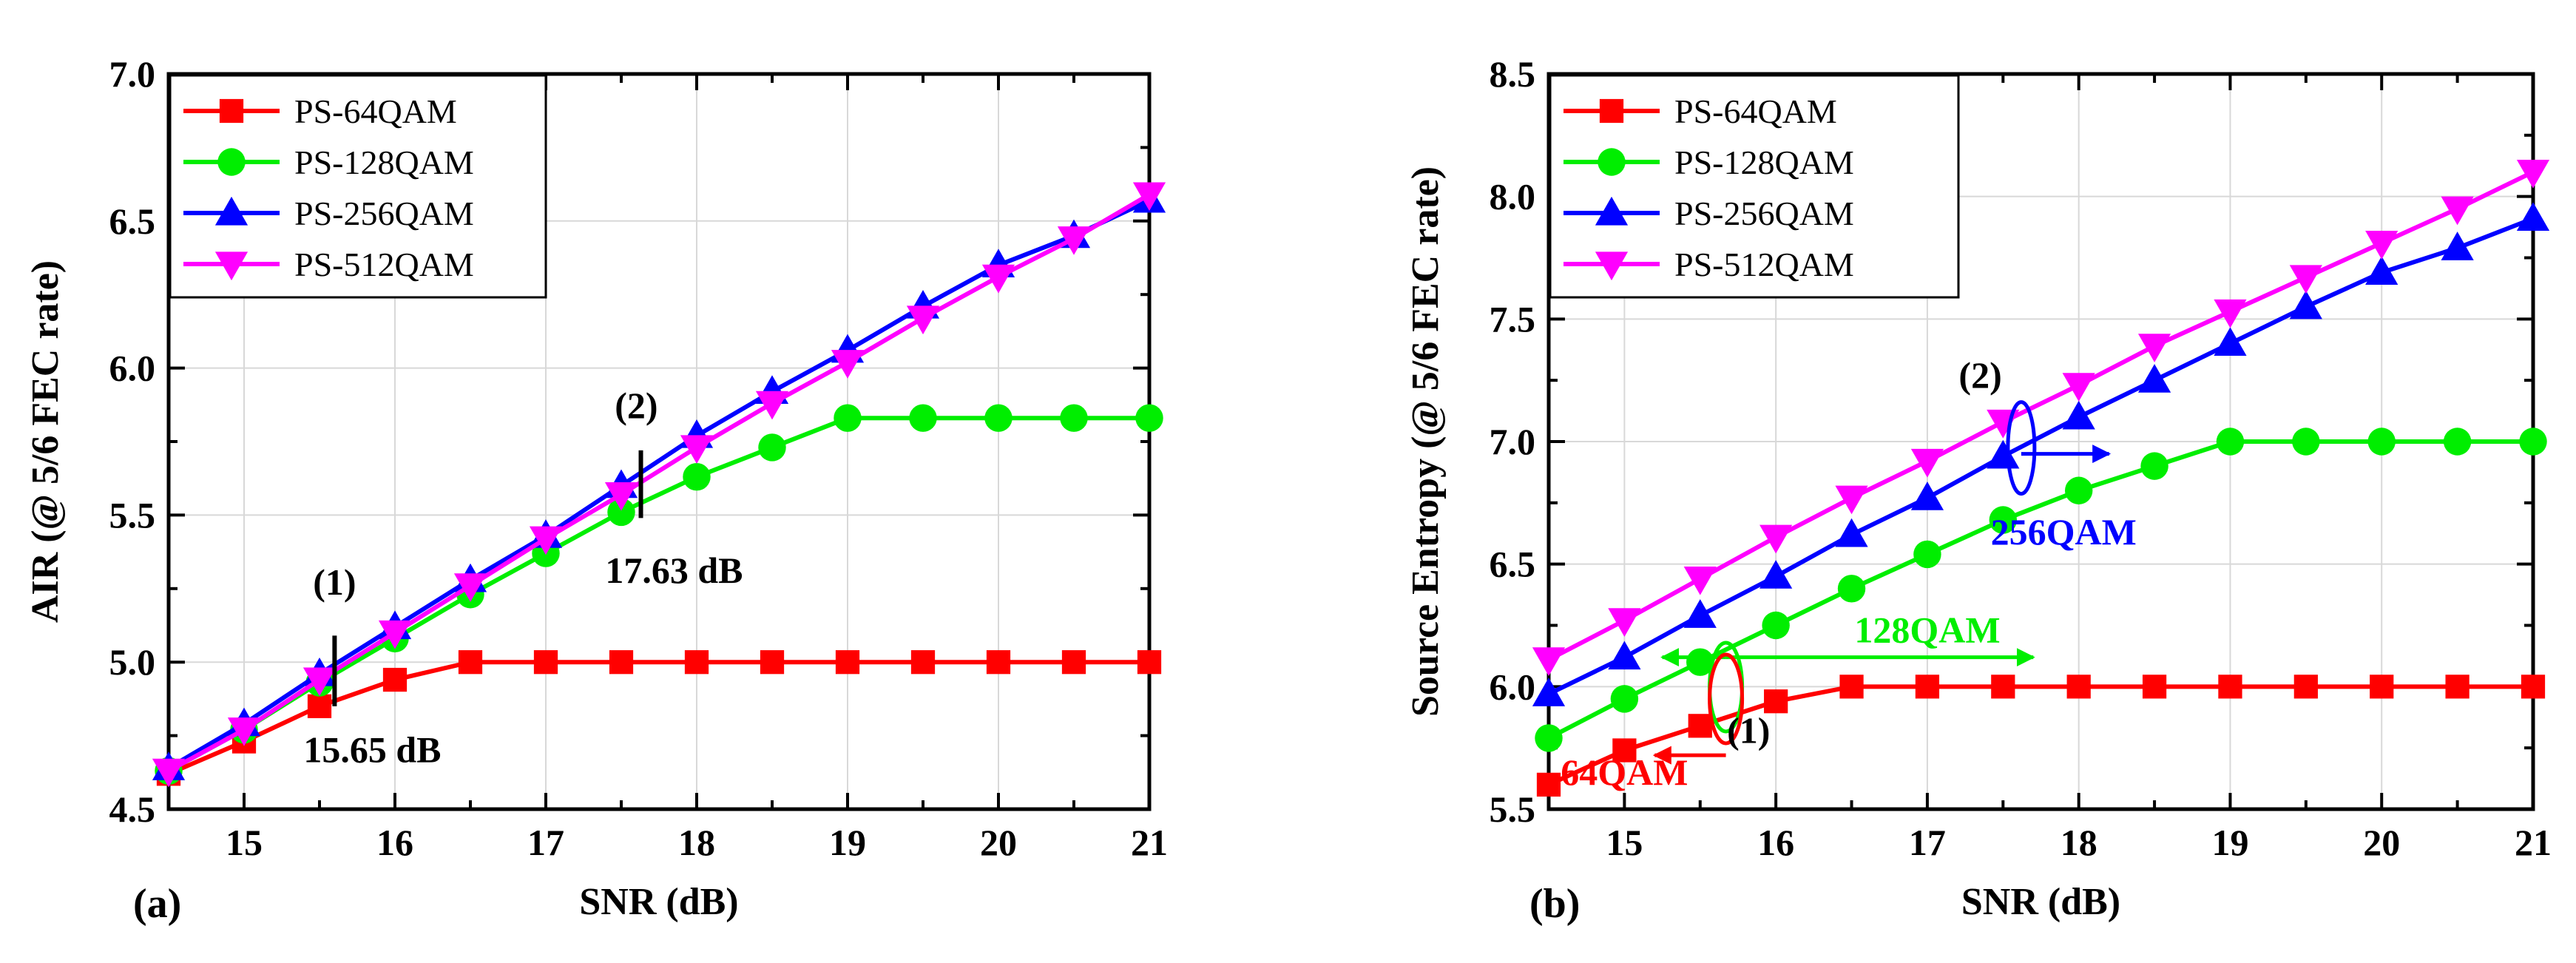 Image resolution: width=2576 pixels, height=963 pixels. What do you see at coordinates (2040, 902) in the screenshot?
I see `x-axis-label: SNR (dB)` at bounding box center [2040, 902].